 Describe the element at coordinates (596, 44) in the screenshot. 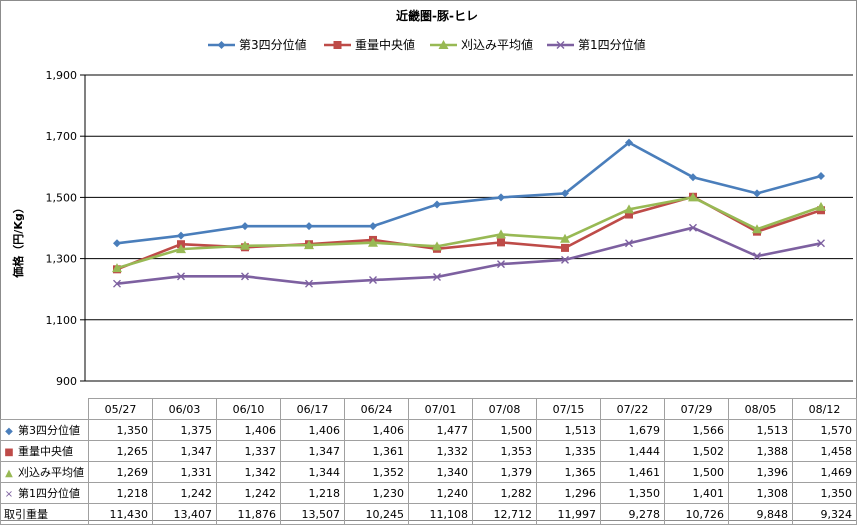

I see `legend-item: 第1四分位値` at that location.